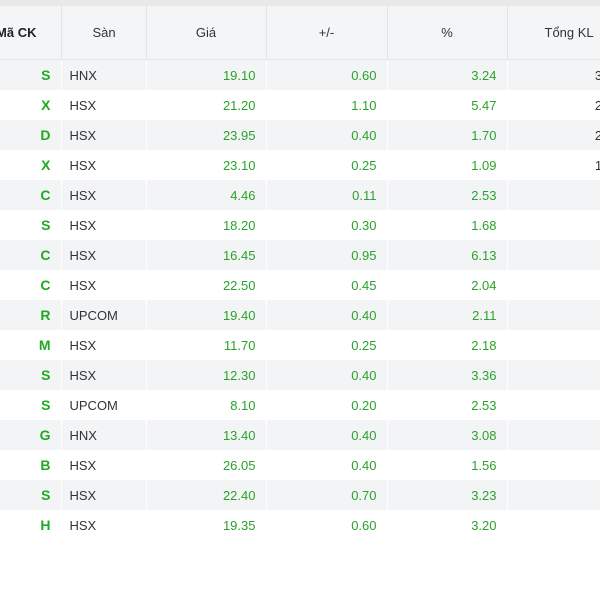  I want to click on cell-percent: 5.47, so click(447, 105).